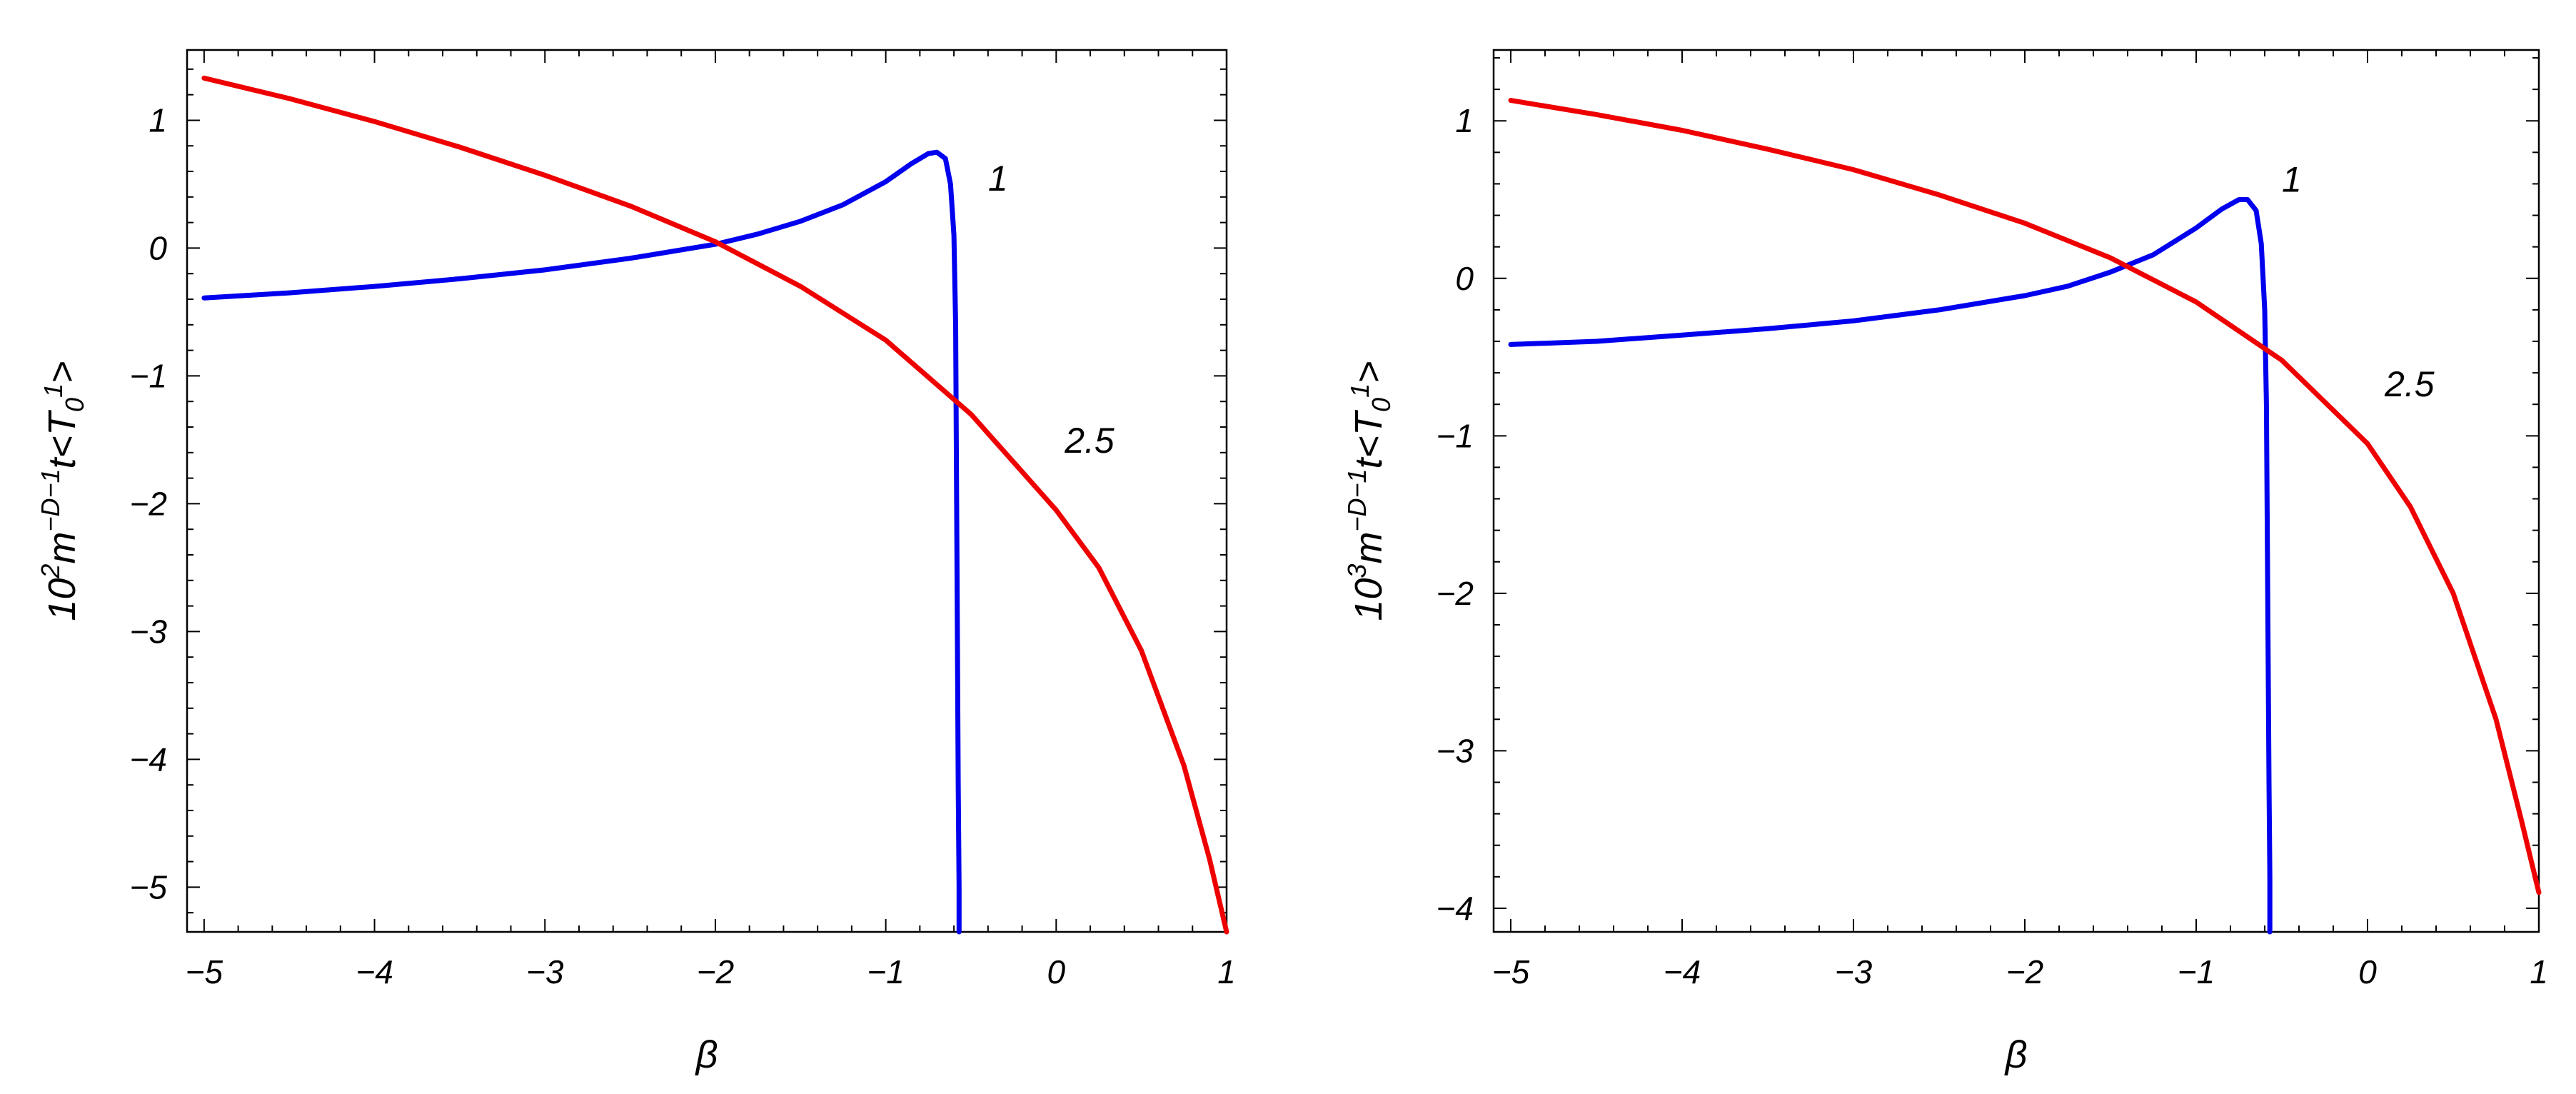  Describe the element at coordinates (1369, 491) in the screenshot. I see `y-axis-label: 103m−D−1t<T01>` at that location.